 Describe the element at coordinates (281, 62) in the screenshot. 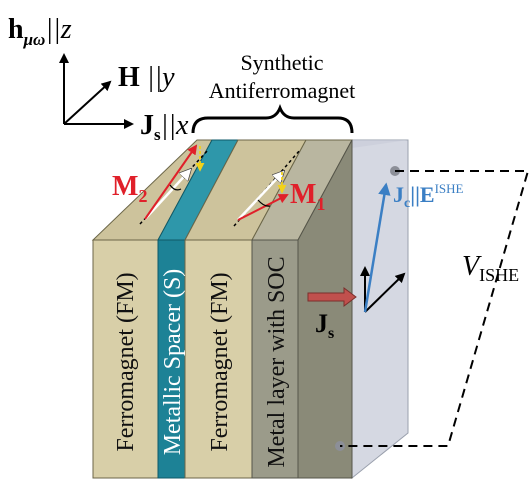

I see `synthetic-label: Synthetic` at that location.